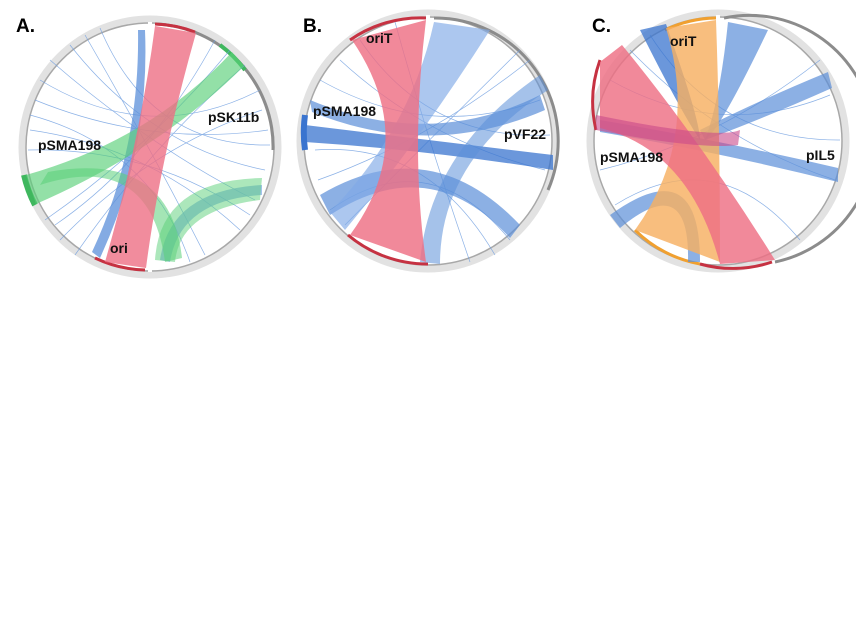  What do you see at coordinates (388, 29) in the screenshot?
I see `panel-b-orit-marker` at bounding box center [388, 29].